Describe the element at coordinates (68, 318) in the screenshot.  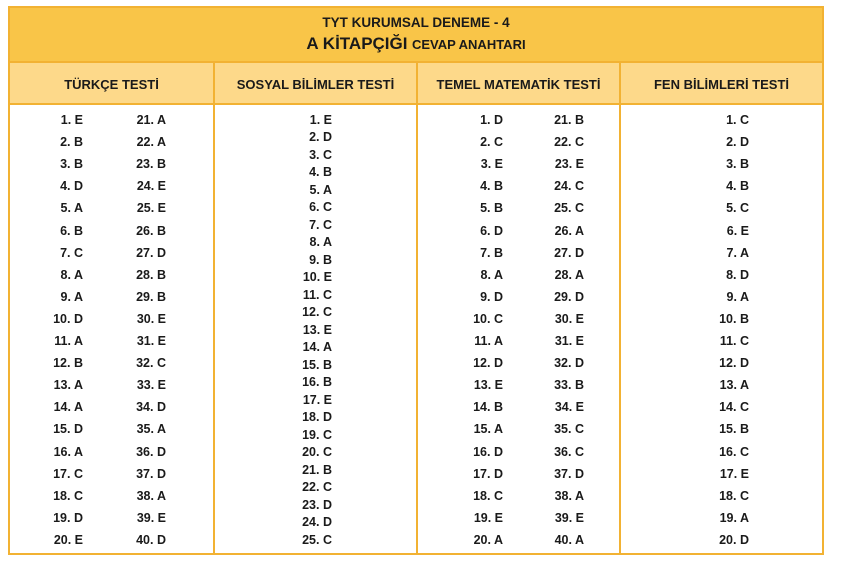
I see `answer-item: 10. D` at that location.